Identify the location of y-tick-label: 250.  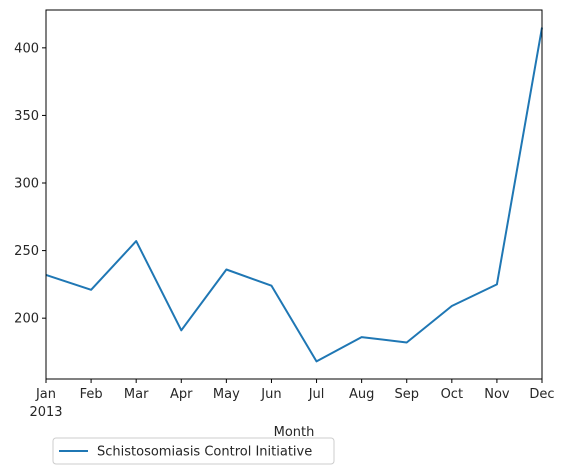
(26, 251).